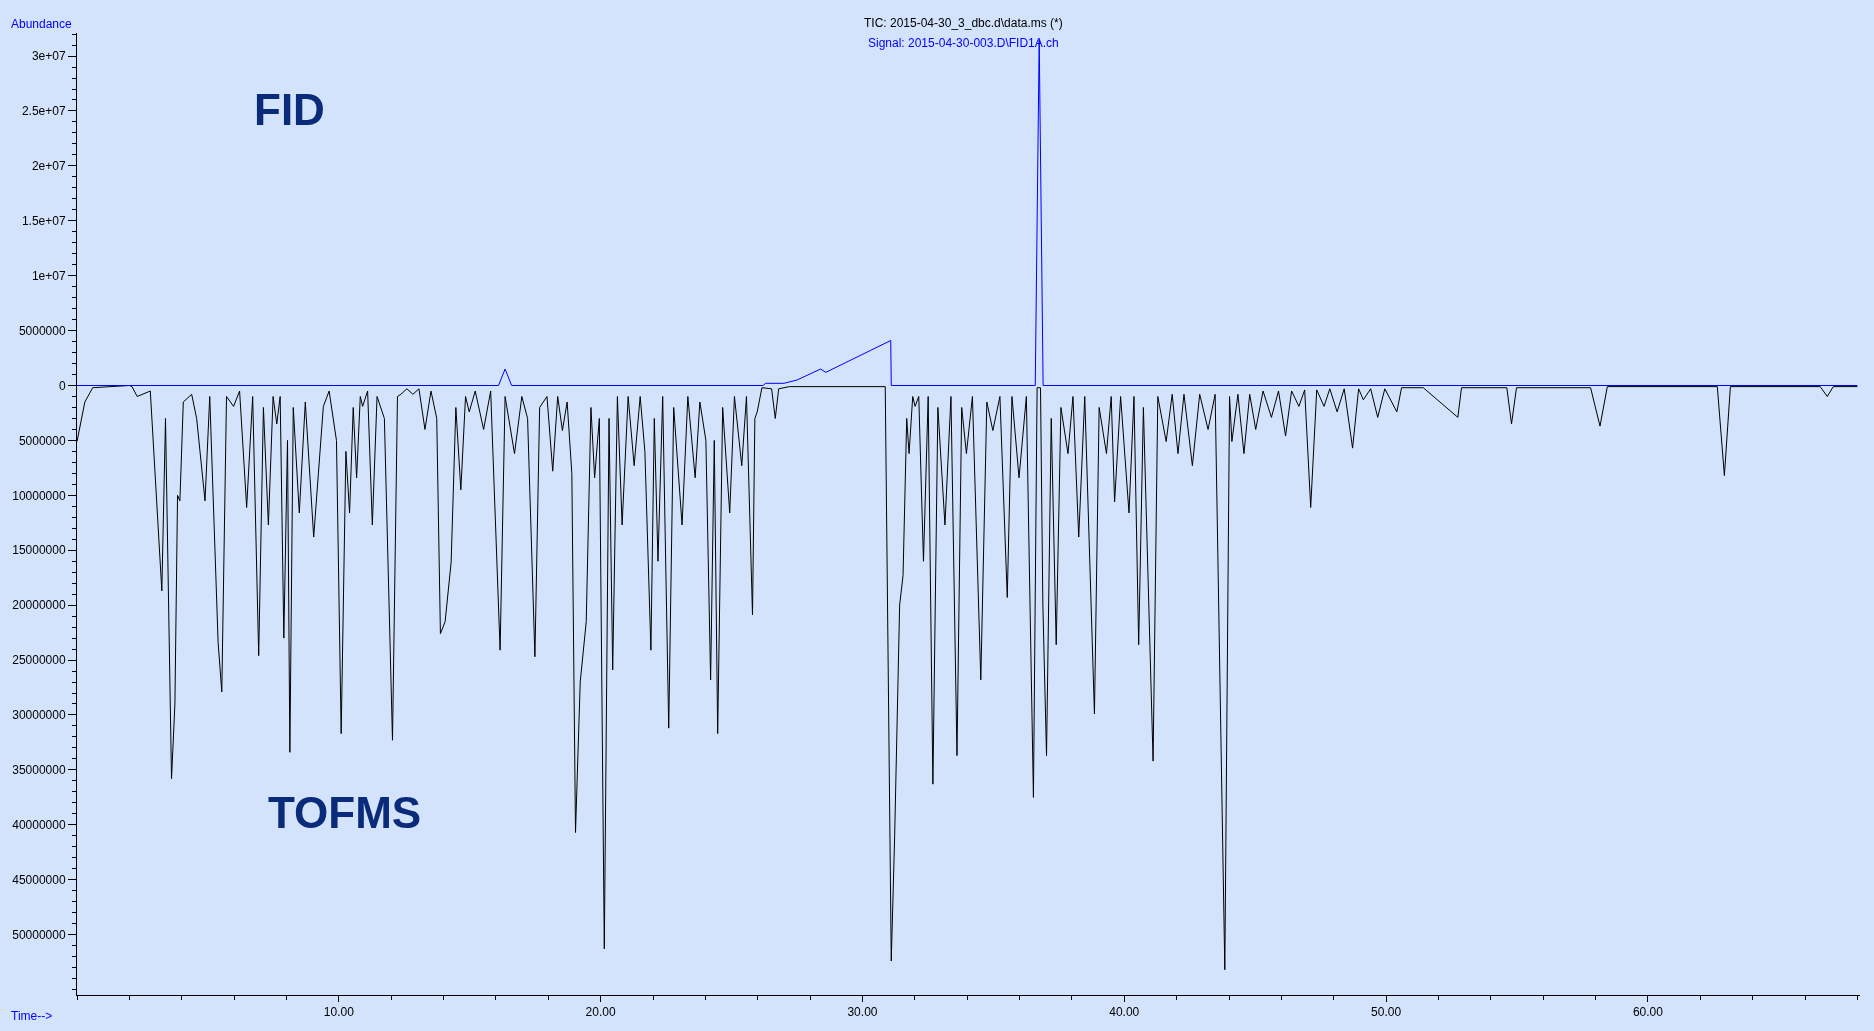 This screenshot has height=1031, width=1874. What do you see at coordinates (1386, 1012) in the screenshot?
I see `x-tick-label: 50.00` at bounding box center [1386, 1012].